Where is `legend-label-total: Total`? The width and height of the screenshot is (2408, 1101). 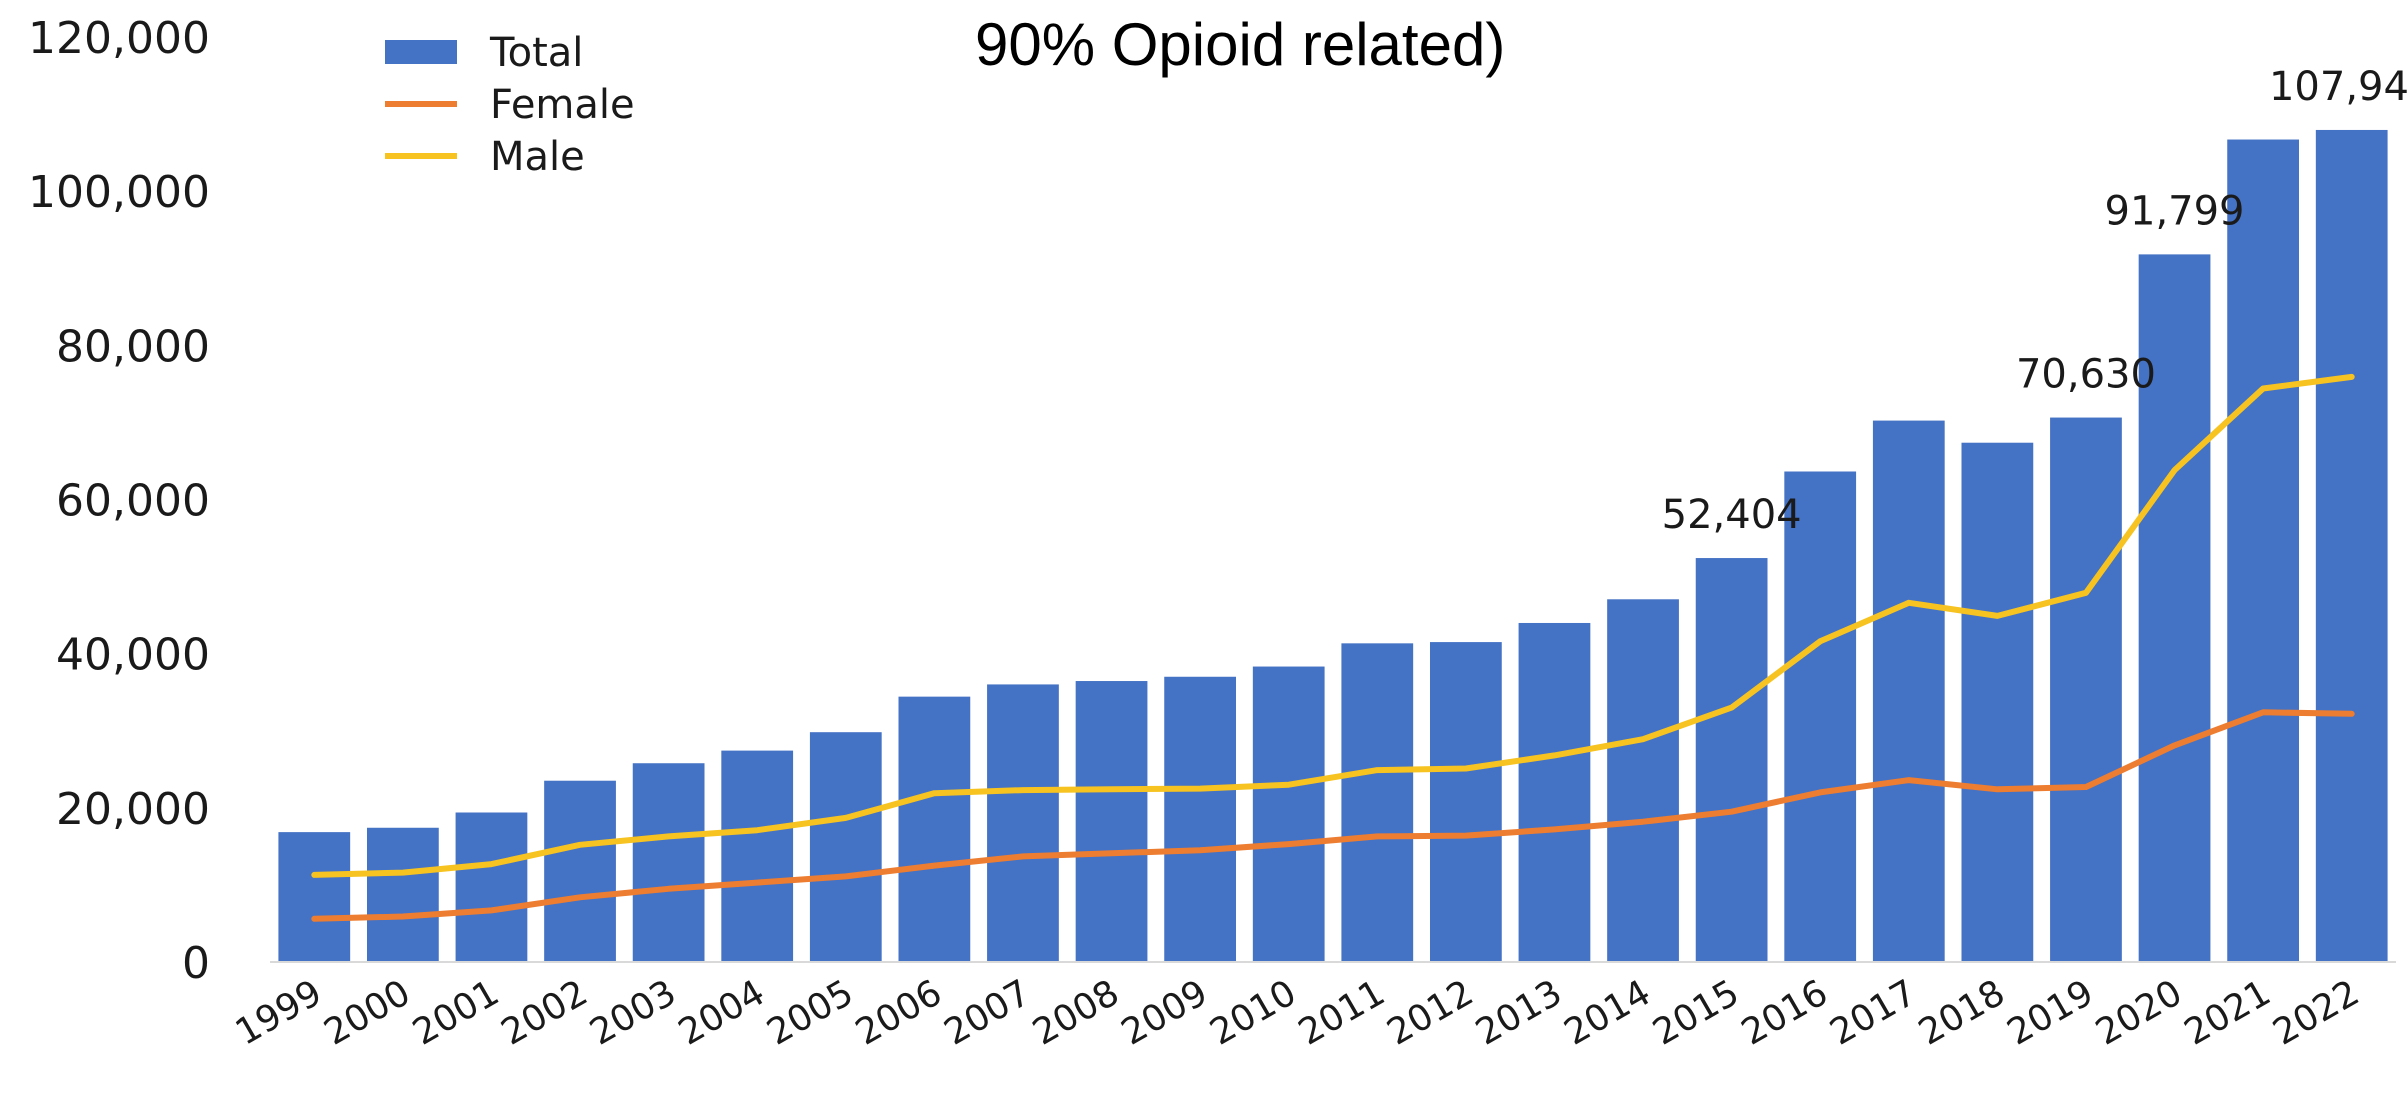
legend-label-total: Total is located at coordinates (536, 53).